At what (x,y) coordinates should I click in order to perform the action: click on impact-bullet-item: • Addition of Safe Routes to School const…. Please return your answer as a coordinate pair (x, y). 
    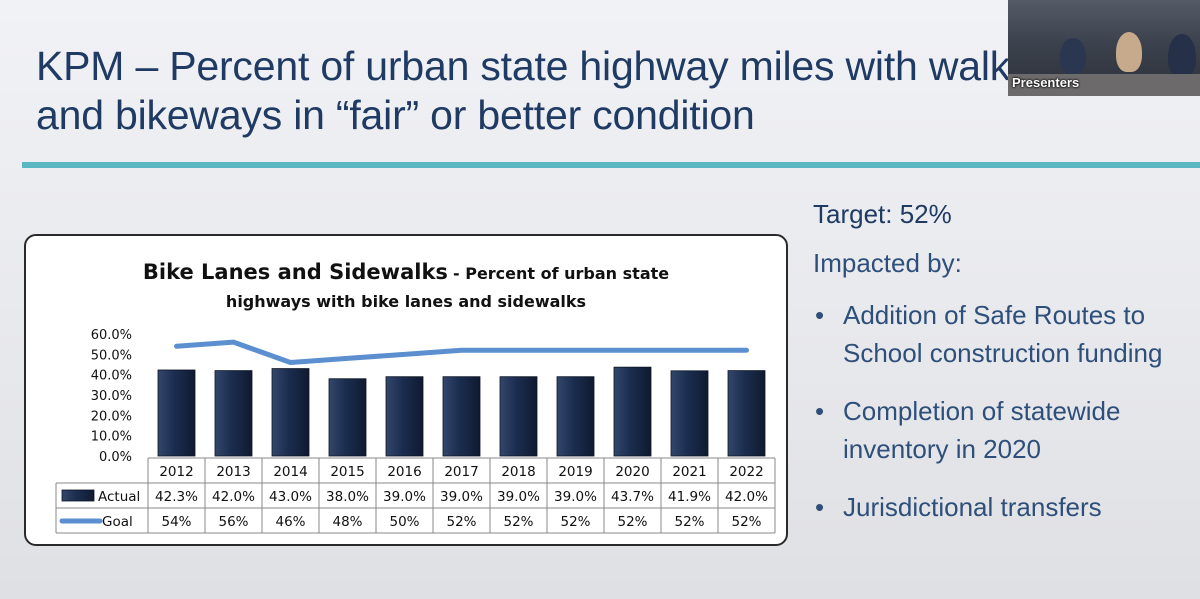
    Looking at the image, I should click on (1003, 334).